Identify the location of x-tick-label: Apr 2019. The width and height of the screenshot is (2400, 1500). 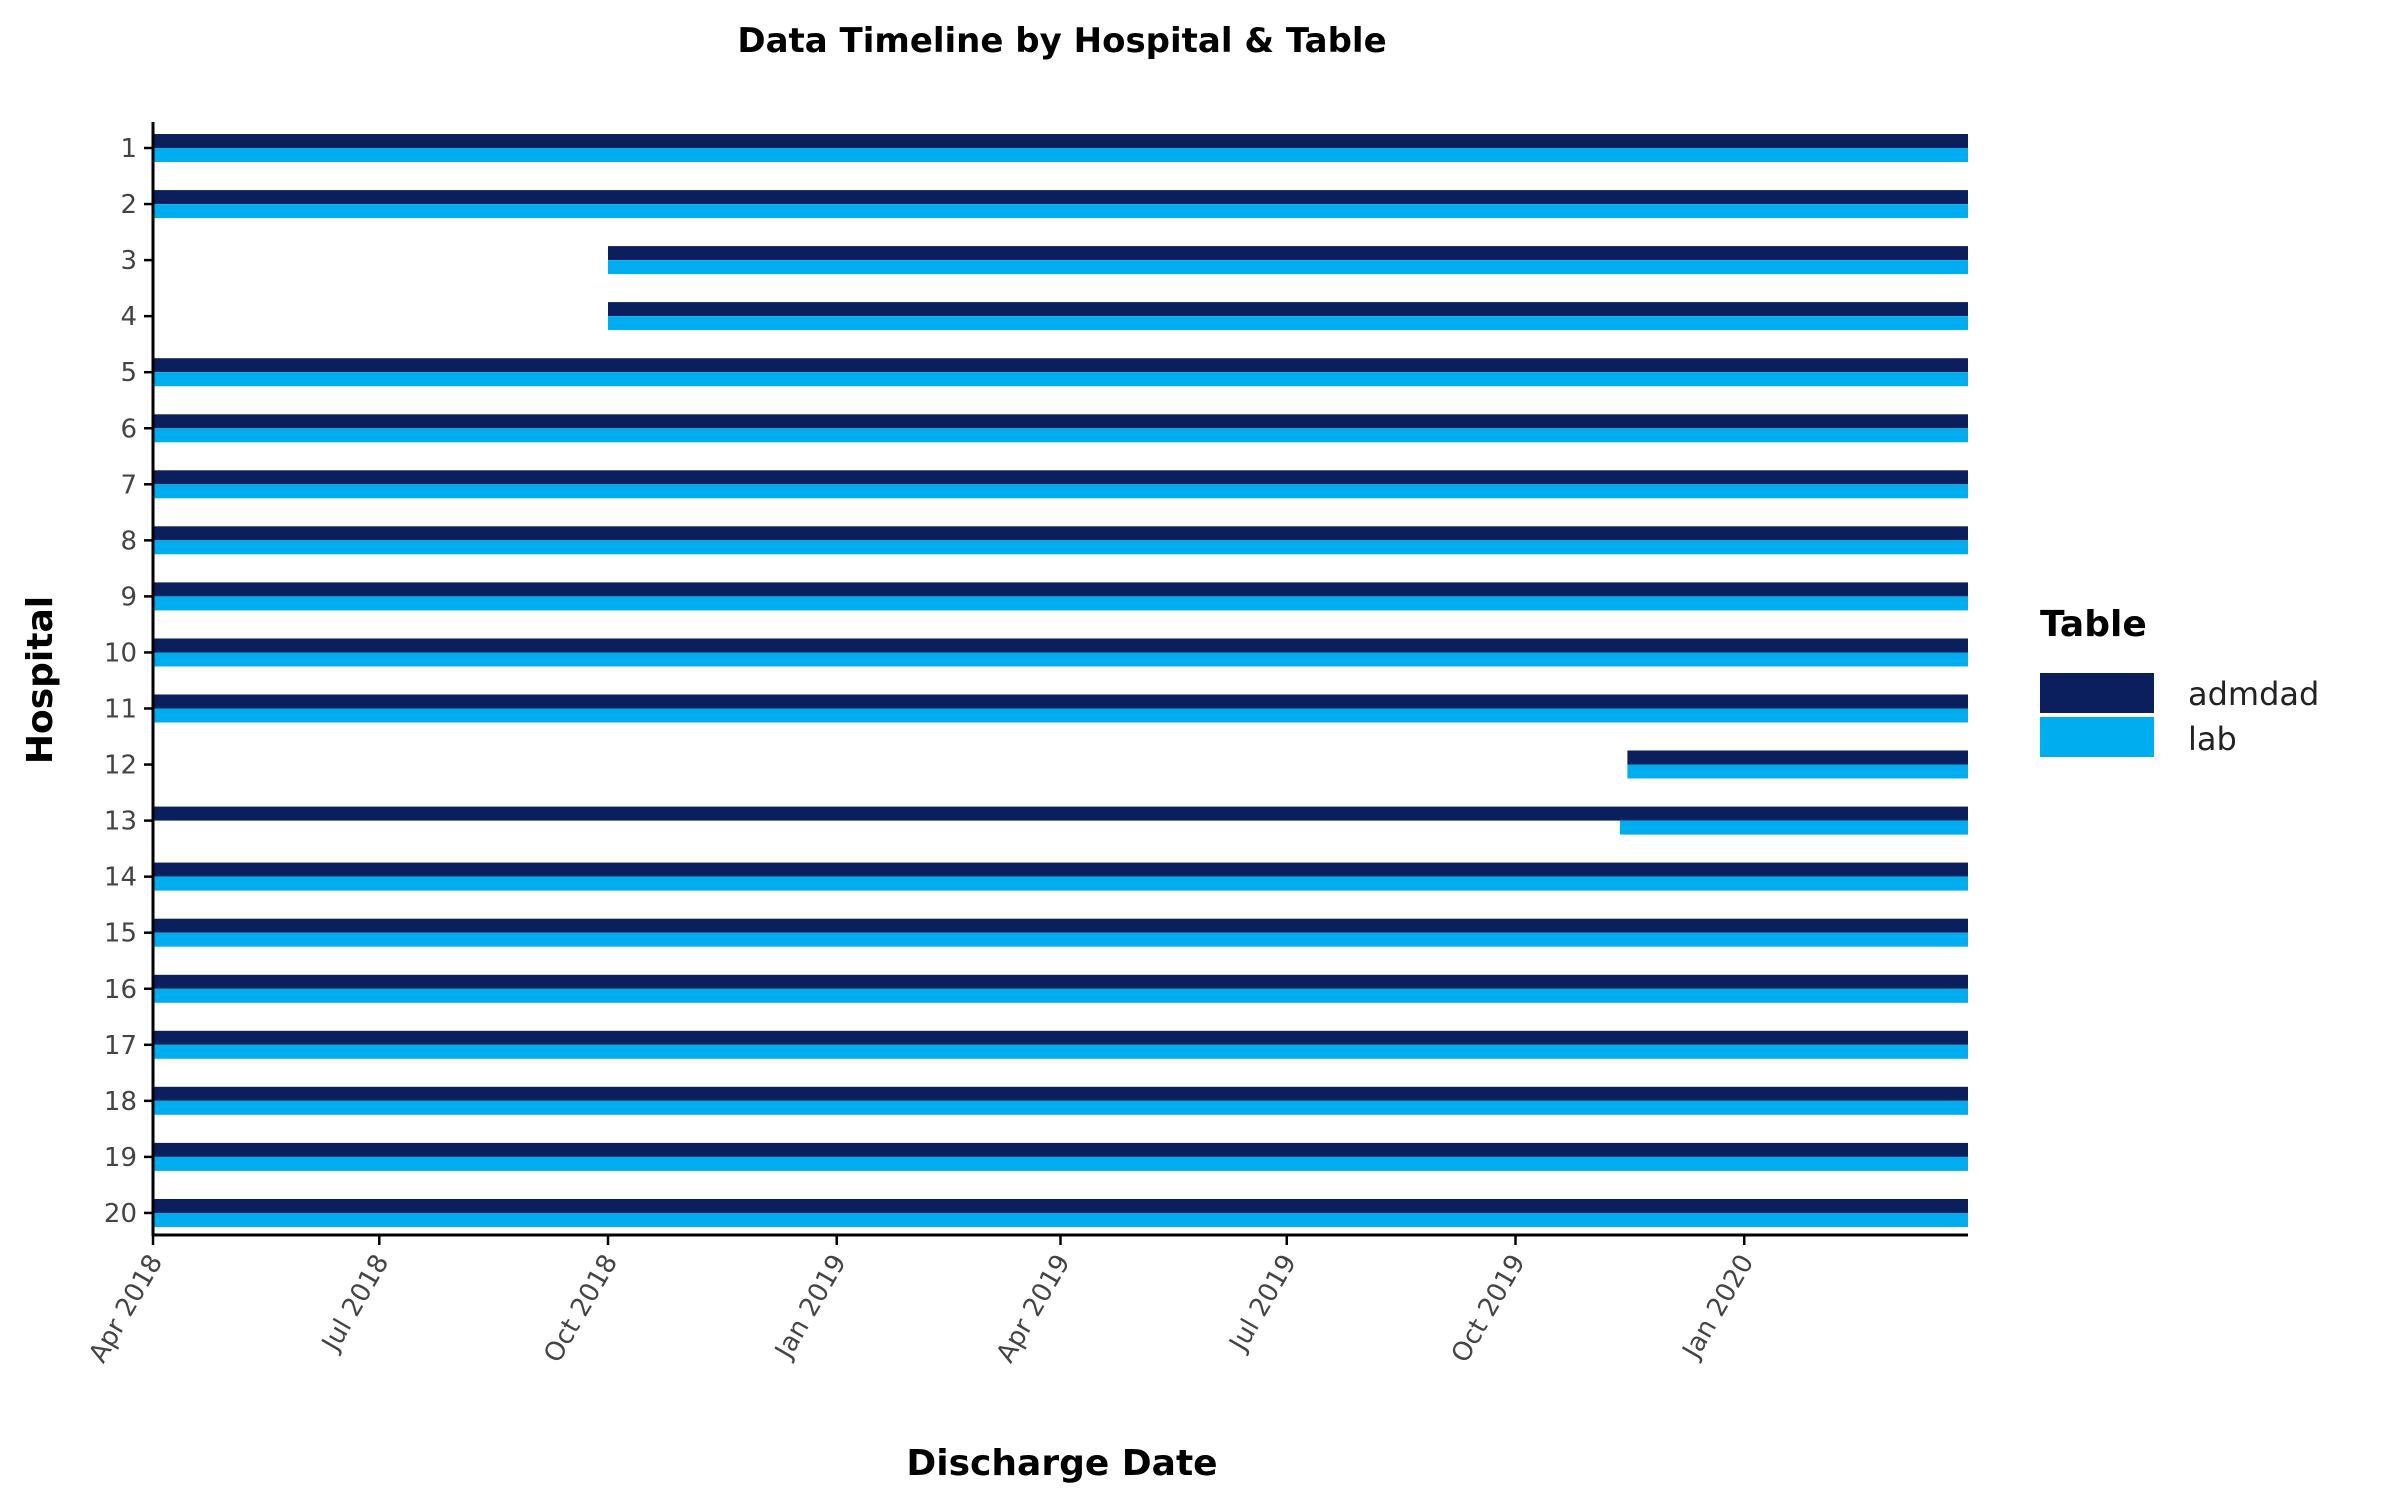
(1034, 1309).